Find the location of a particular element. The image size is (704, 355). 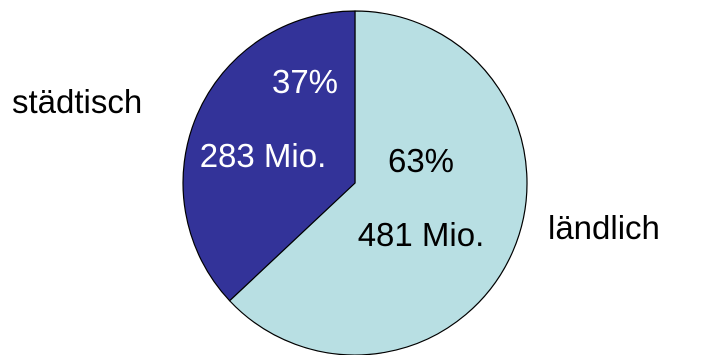

slice-label-laendlich-value: 481 Mio. is located at coordinates (421, 234).